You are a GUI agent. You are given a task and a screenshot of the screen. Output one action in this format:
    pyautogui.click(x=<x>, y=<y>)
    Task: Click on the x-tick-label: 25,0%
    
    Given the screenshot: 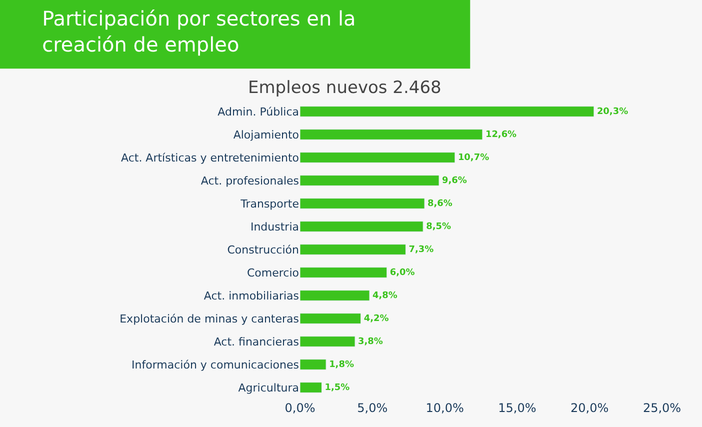 What is the action you would take?
    pyautogui.click(x=662, y=408)
    